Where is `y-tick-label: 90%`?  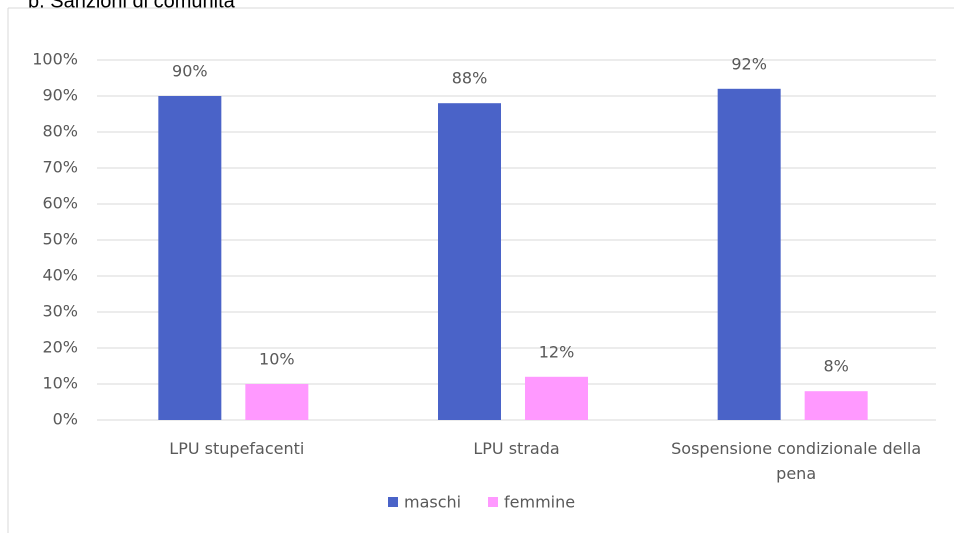
y-tick-label: 90% is located at coordinates (60, 95).